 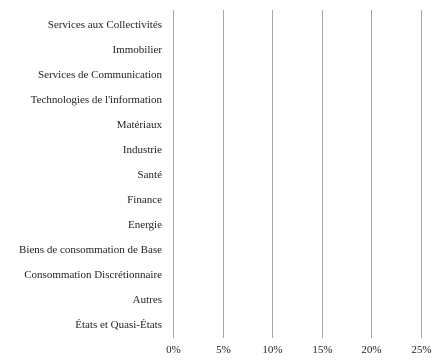 I want to click on x-tick-label: 25%, so click(x=421, y=350).